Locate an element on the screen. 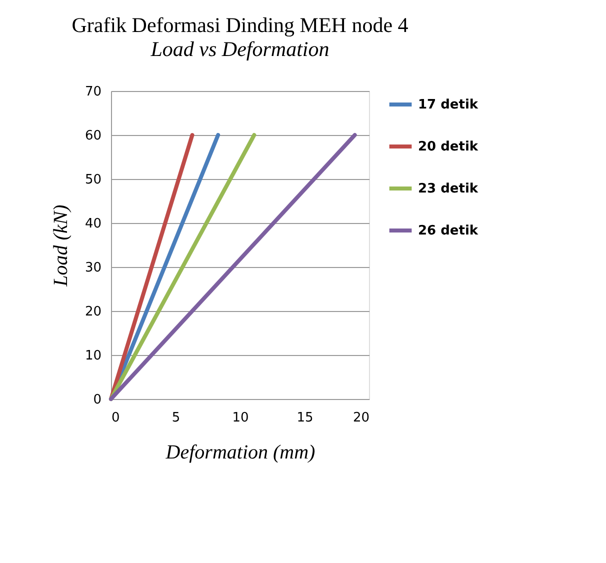  y-tick-label: 50 is located at coordinates (93, 180).